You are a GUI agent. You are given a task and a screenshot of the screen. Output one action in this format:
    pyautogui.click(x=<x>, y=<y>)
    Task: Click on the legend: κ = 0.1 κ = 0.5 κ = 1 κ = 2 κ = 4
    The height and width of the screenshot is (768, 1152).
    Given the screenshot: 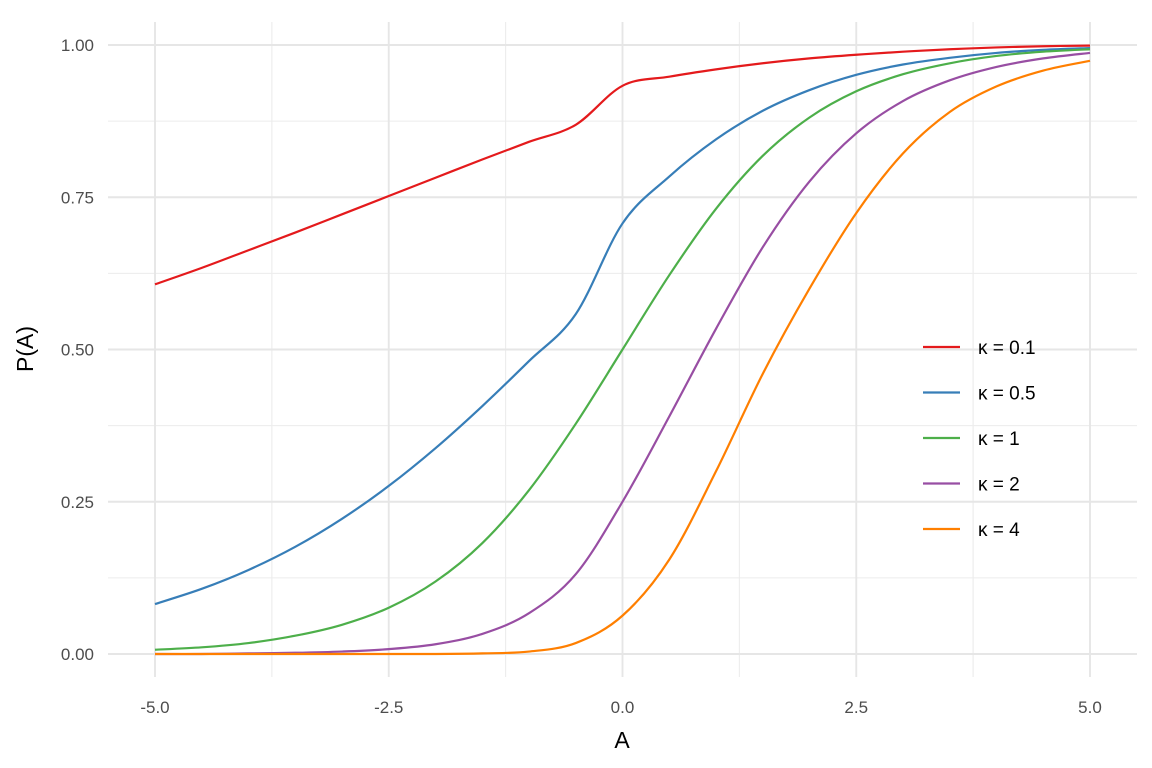 What is the action you would take?
    pyautogui.click(x=979, y=439)
    